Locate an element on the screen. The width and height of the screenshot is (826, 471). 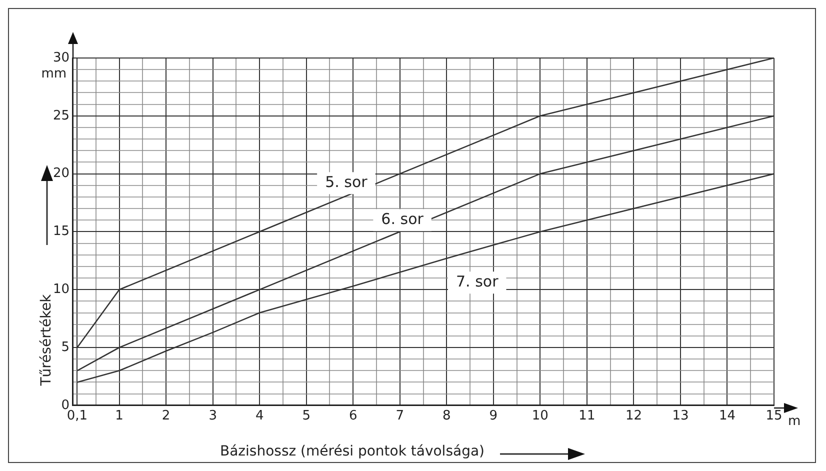
x-tick-label: 8 is located at coordinates (446, 416).